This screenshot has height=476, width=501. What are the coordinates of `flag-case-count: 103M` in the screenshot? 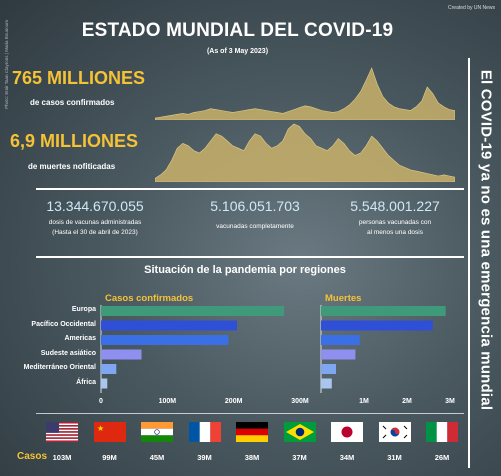 It's located at (62, 457).